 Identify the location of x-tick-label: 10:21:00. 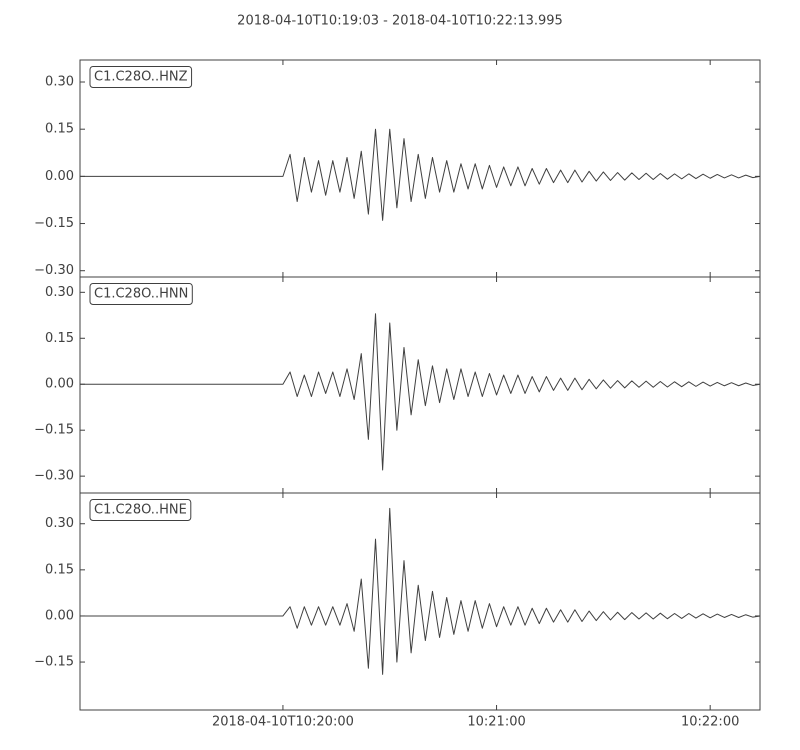
(496, 722).